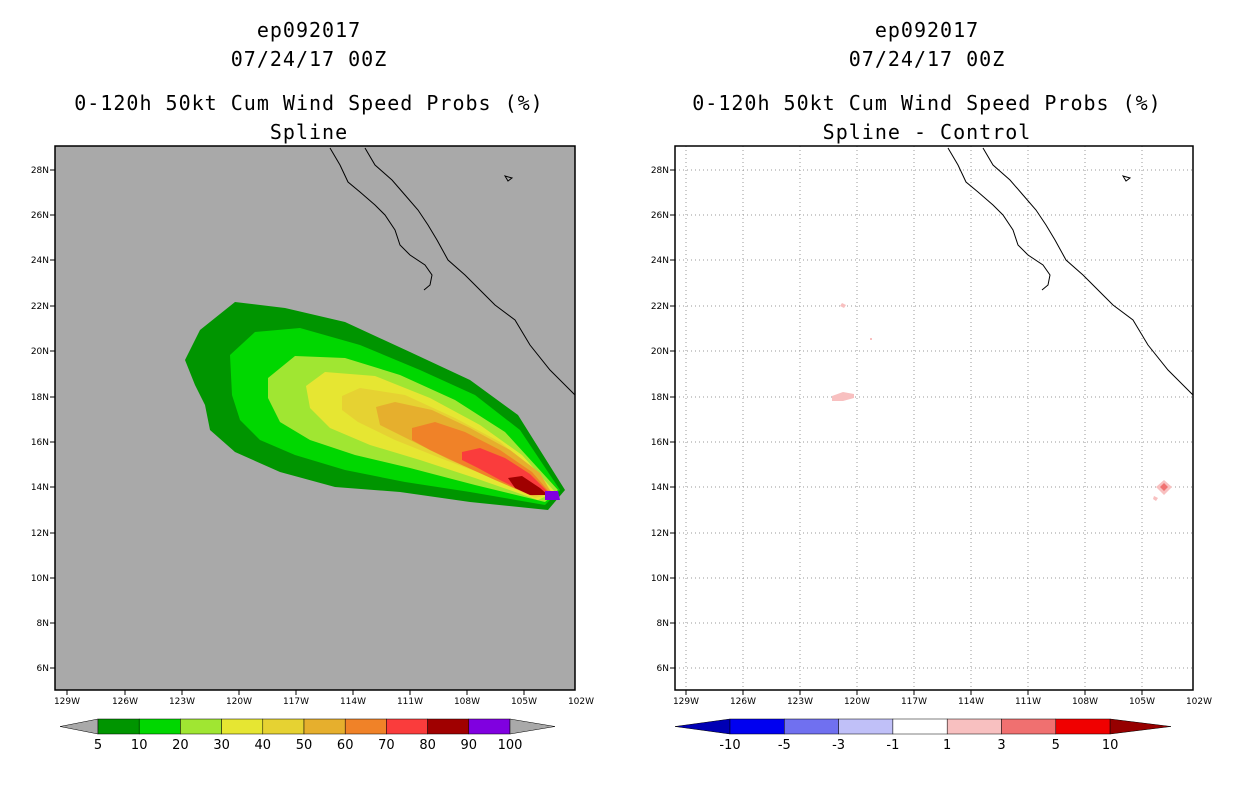  I want to click on colorbar-label: -3, so click(838, 745).